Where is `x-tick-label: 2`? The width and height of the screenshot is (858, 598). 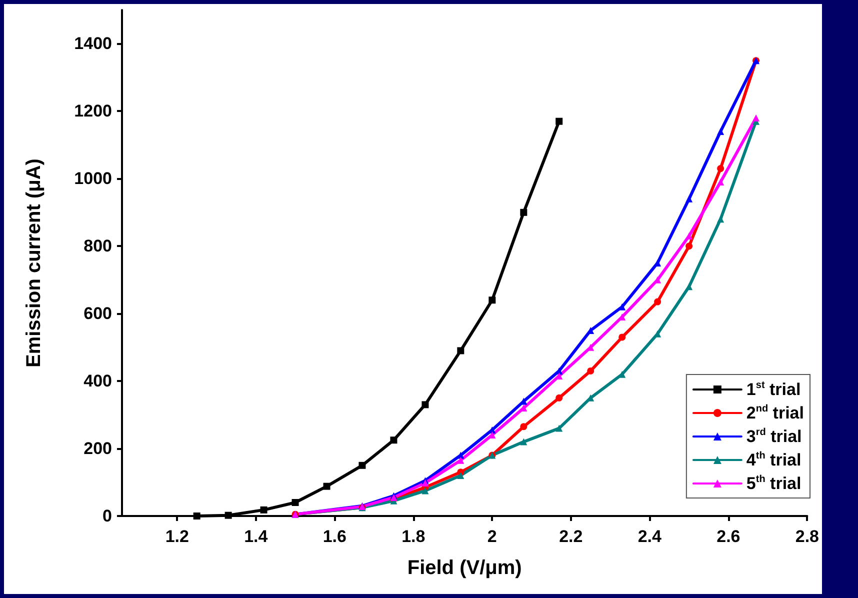 x-tick-label: 2 is located at coordinates (492, 536).